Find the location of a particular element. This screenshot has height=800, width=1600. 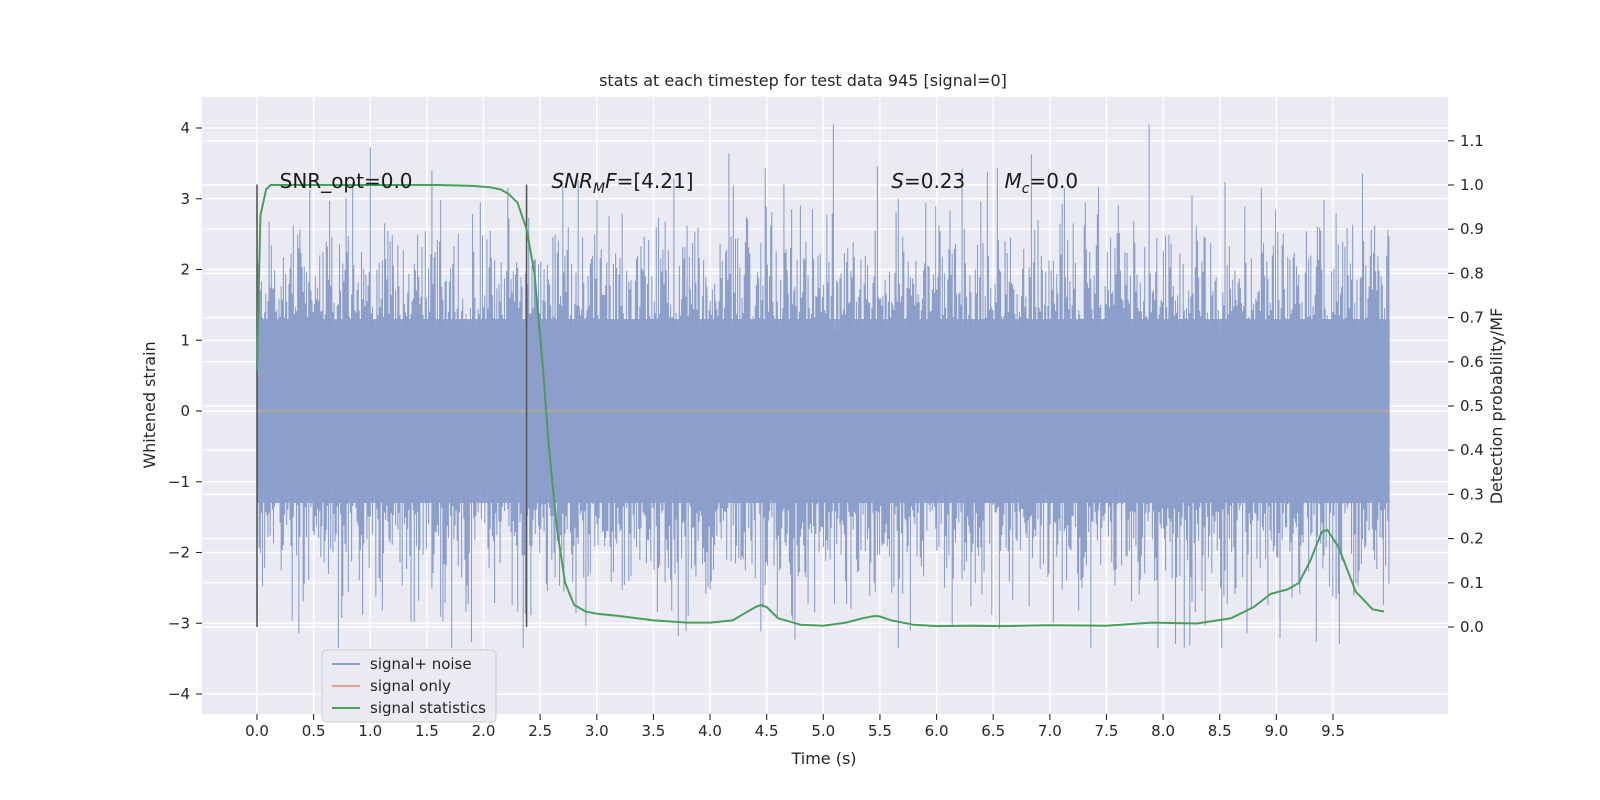

y-right-tick-label: 1.1 is located at coordinates (1472, 141).